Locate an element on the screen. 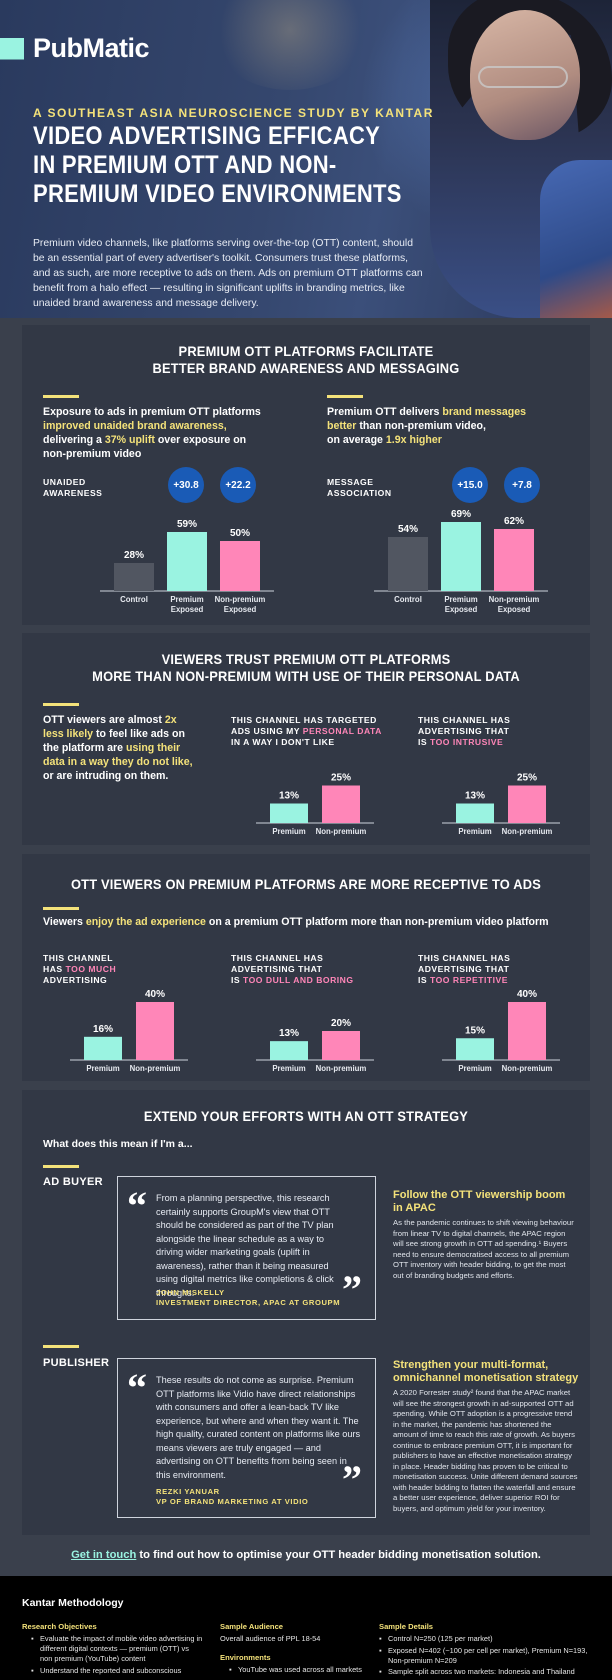 The height and width of the screenshot is (1680, 612). bar-chart-svg: 13% Premium 20% Non-premium is located at coordinates (315, 1045).